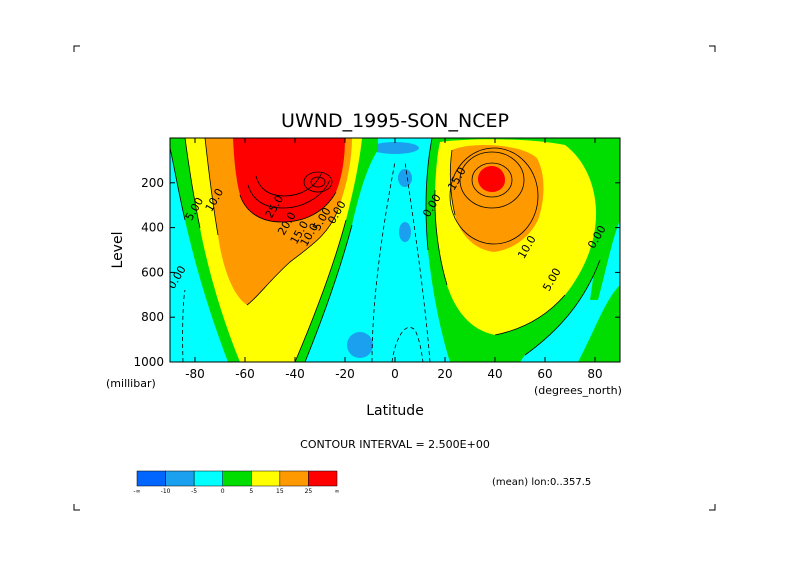 The height and width of the screenshot is (562, 789). Describe the element at coordinates (195, 374) in the screenshot. I see `x-tick-label: -80` at that location.